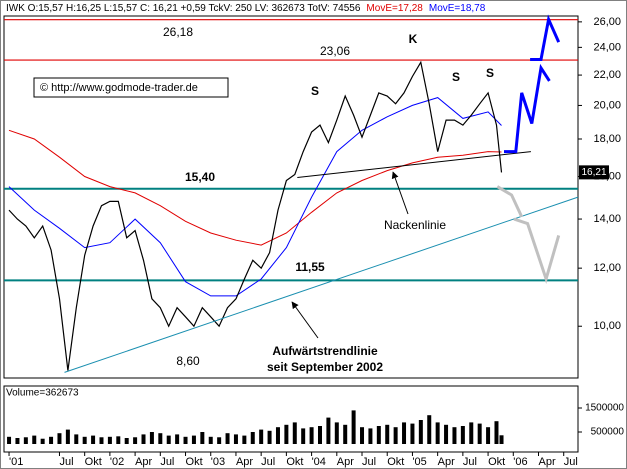 Image resolution: width=627 pixels, height=469 pixels. I want to click on y-tick-label: 26,00, so click(607, 22).